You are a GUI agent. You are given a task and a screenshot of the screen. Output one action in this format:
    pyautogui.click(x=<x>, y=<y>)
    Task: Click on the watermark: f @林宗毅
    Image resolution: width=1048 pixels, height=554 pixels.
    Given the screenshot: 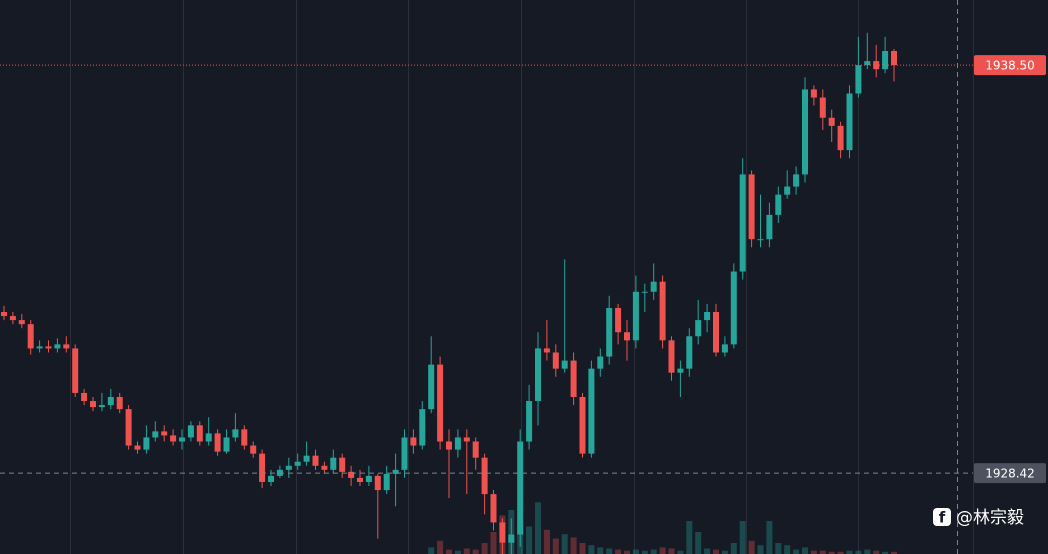 What is the action you would take?
    pyautogui.click(x=978, y=518)
    